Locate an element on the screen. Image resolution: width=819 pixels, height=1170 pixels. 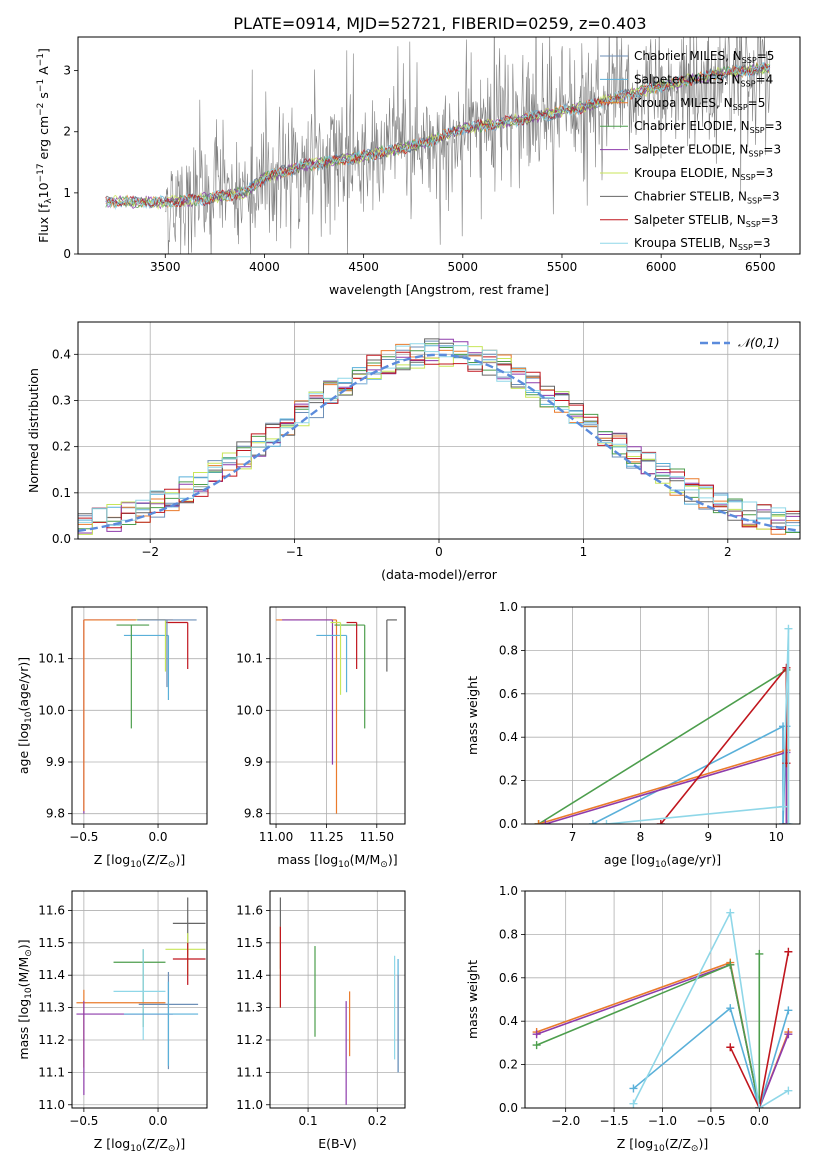
y-tick-label: 1 is located at coordinates (67, 193).